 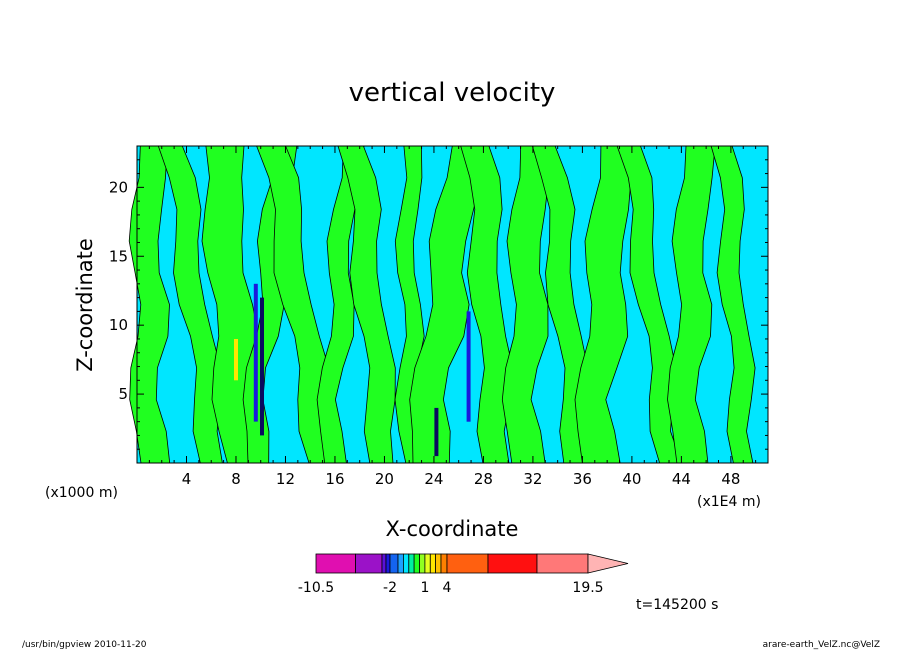 What do you see at coordinates (85, 305) in the screenshot?
I see `y-axis-label: Z-coordinate` at bounding box center [85, 305].